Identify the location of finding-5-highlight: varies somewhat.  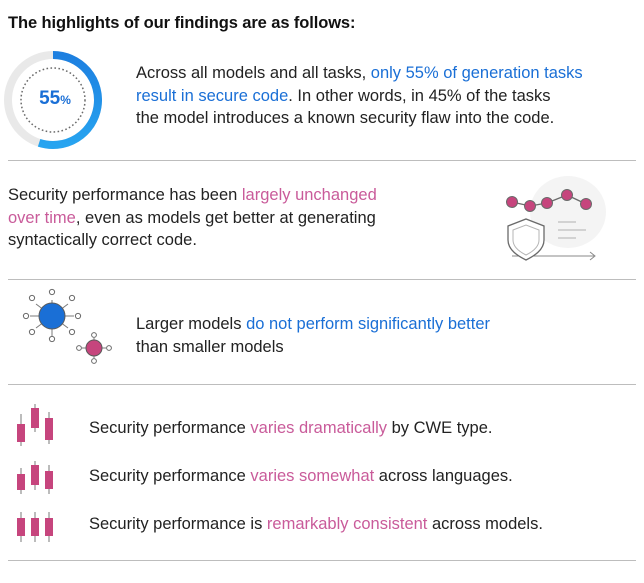
(312, 476).